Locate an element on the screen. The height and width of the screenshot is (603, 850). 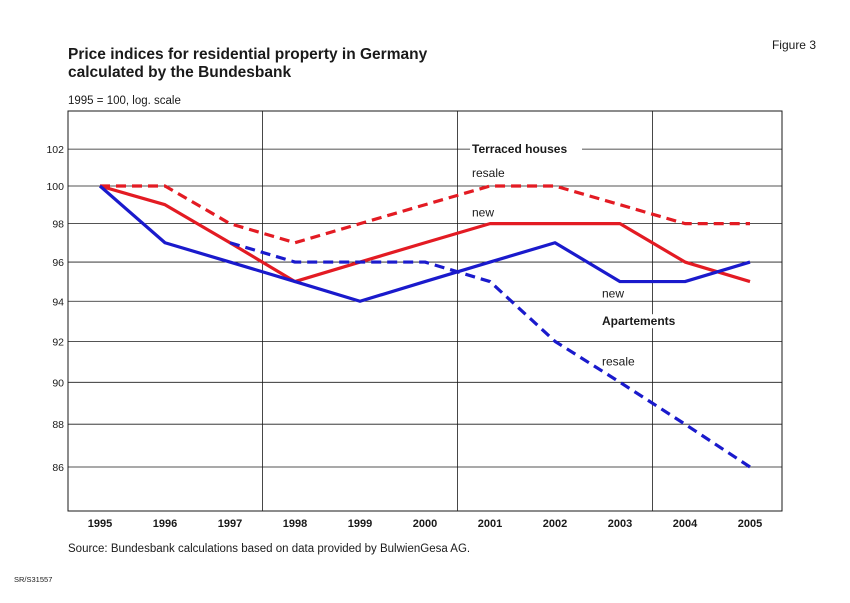
x-tick-label: 1996 is located at coordinates (165, 524).